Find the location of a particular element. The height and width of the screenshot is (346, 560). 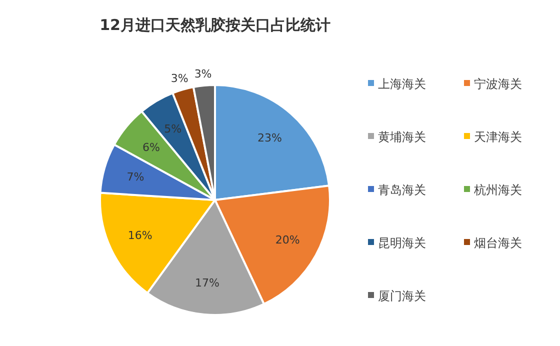

data-label: 23% is located at coordinates (270, 138).